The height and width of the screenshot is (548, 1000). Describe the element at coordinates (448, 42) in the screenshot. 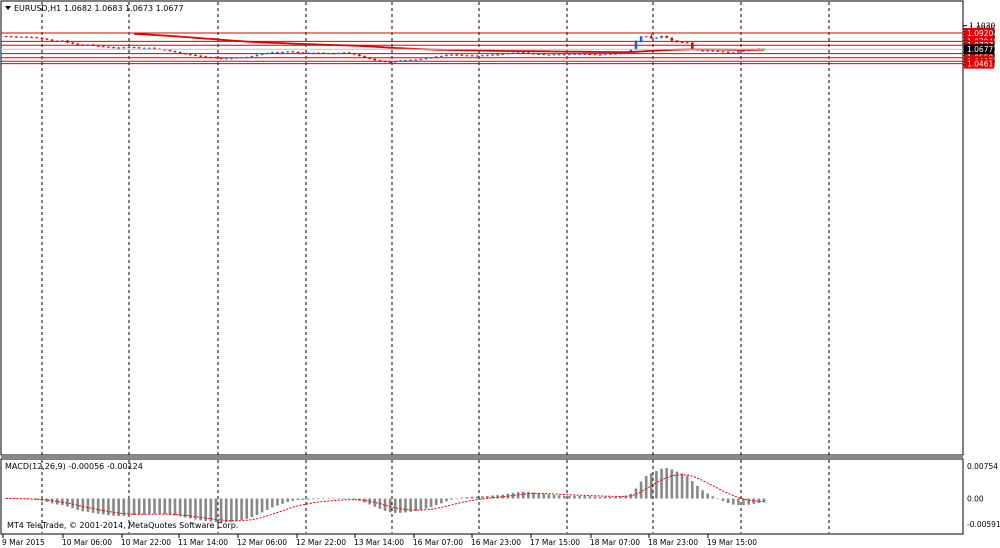

I see `moving-average-line` at that location.